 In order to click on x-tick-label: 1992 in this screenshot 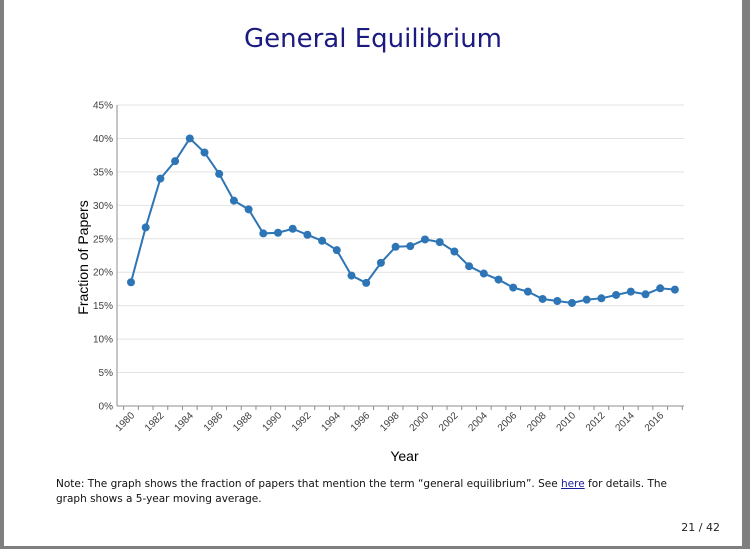, I will do `click(302, 422)`.